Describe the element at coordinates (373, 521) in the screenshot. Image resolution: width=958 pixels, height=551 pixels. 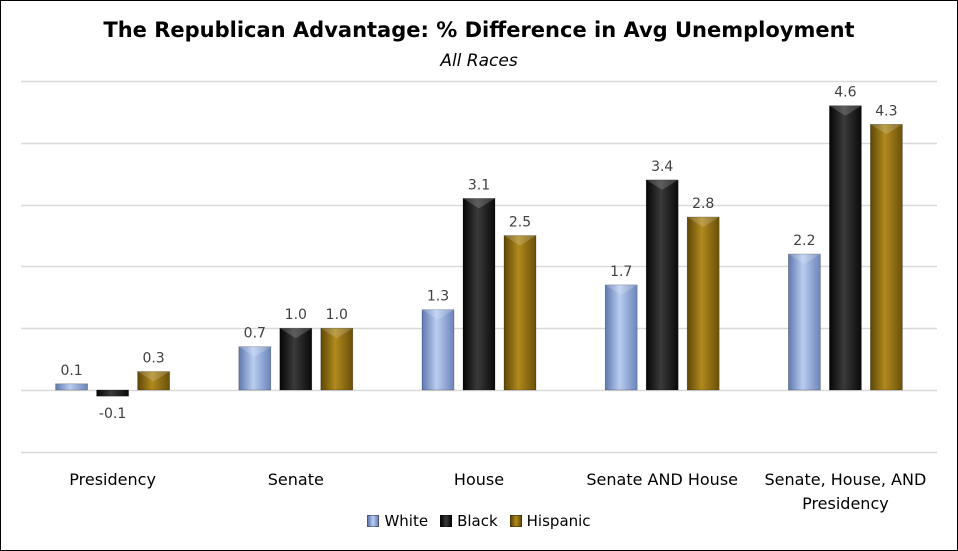
I see `legend-swatch-white` at that location.